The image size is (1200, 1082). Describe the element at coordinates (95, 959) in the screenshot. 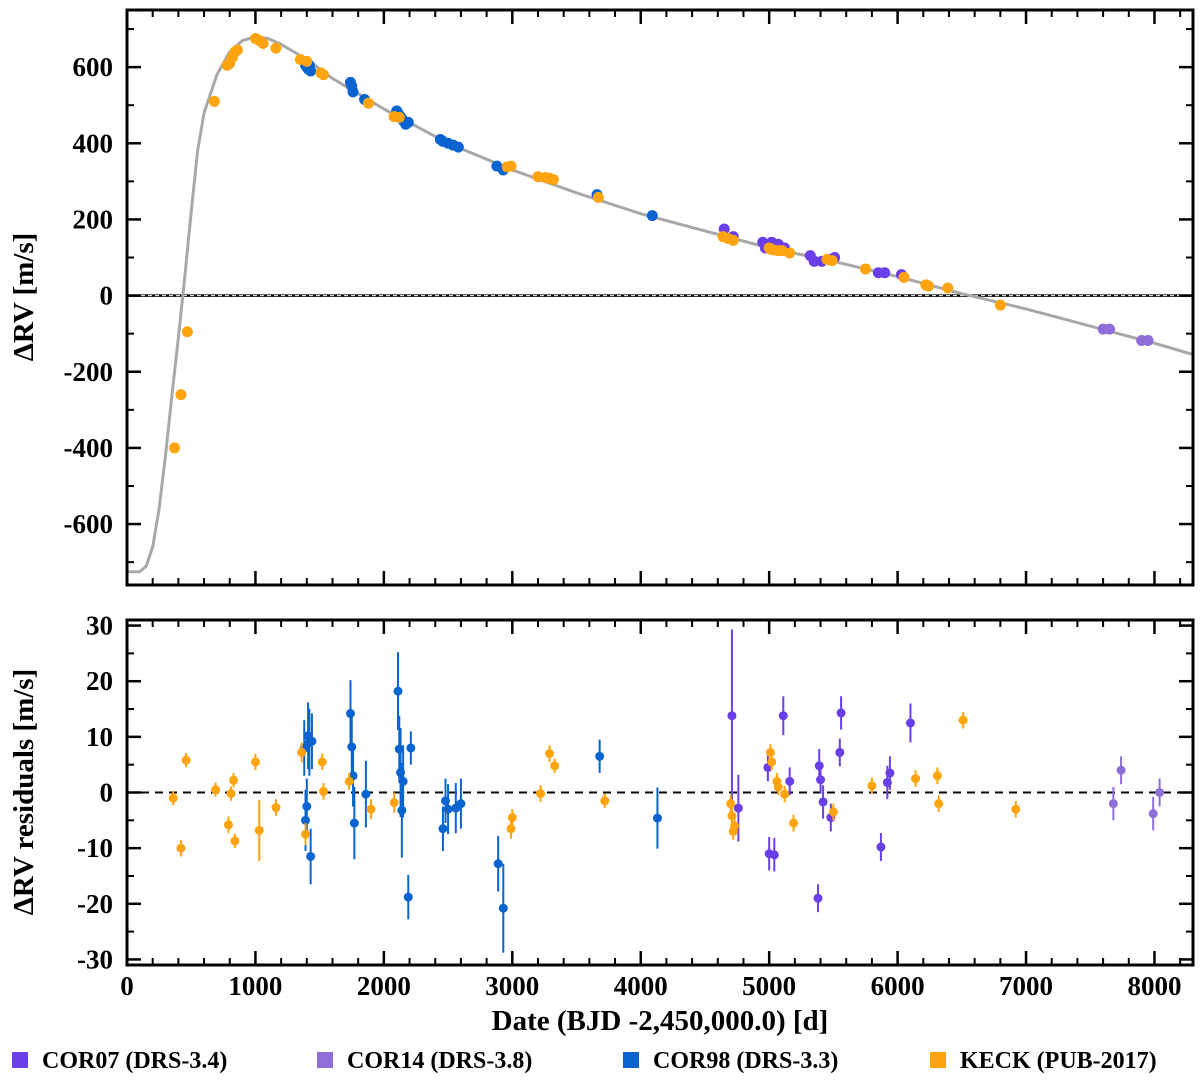

I see `bottom-ytick-label: -30` at that location.